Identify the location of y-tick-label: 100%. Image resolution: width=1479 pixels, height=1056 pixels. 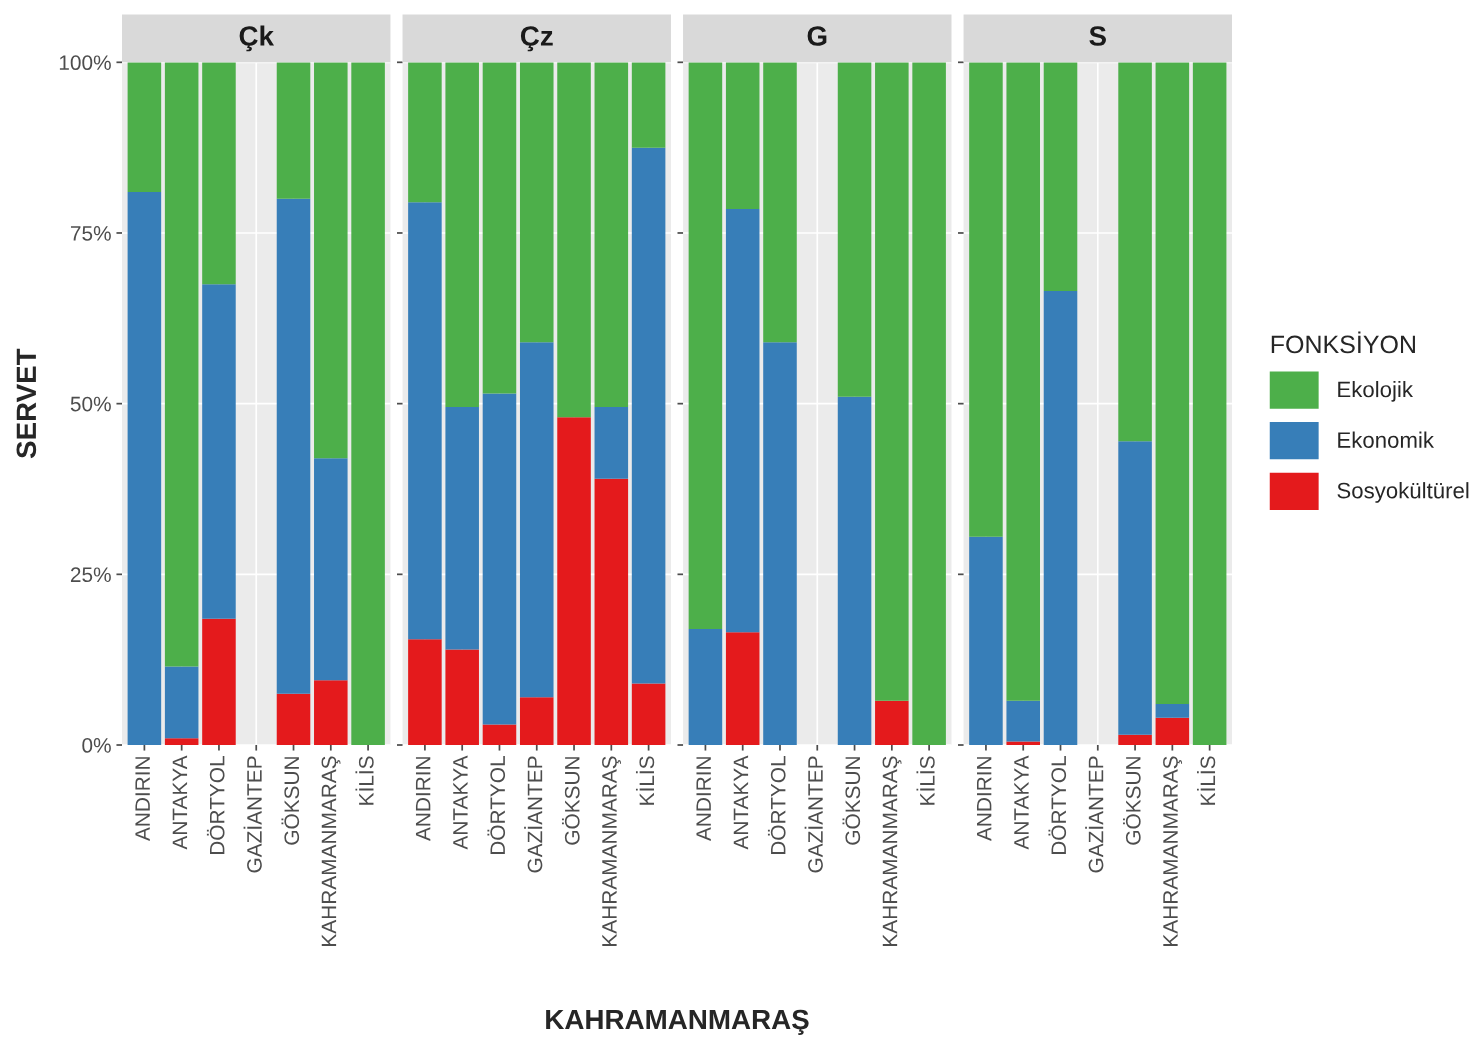
(85, 63).